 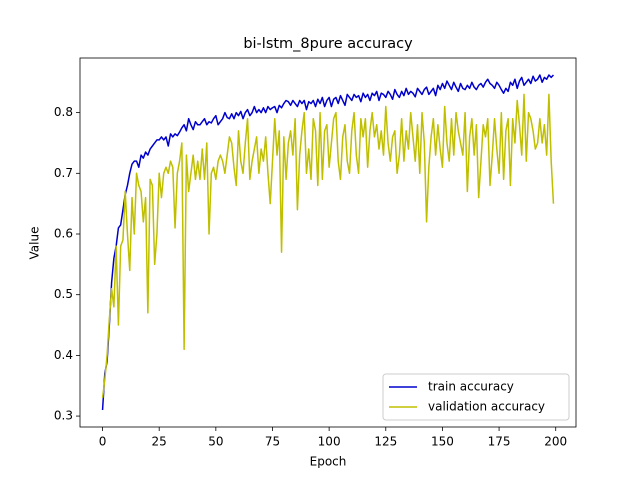 What do you see at coordinates (159, 442) in the screenshot?
I see `x-tick-label: 25` at bounding box center [159, 442].